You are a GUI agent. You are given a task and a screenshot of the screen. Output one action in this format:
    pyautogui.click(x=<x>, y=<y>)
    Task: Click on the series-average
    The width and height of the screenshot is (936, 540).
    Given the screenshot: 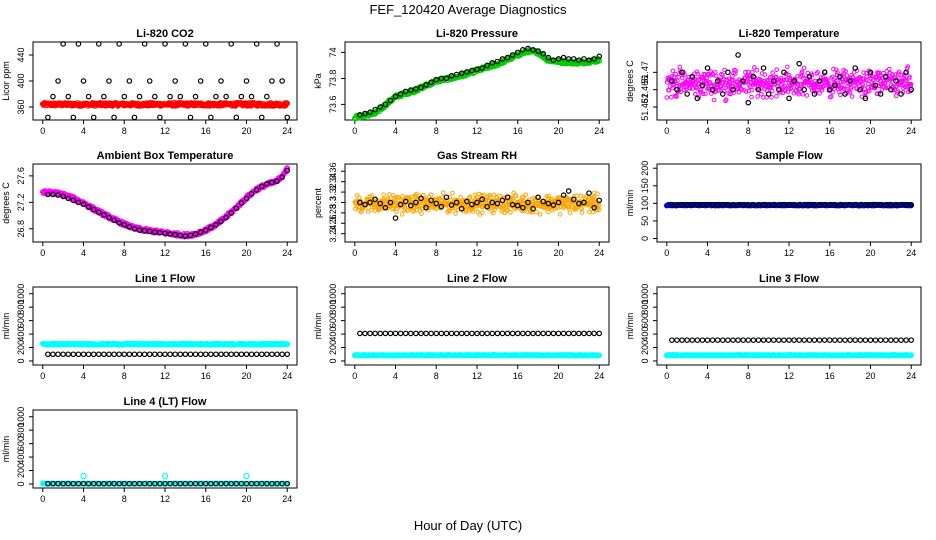 What is the action you would take?
    pyautogui.click(x=168, y=203)
    